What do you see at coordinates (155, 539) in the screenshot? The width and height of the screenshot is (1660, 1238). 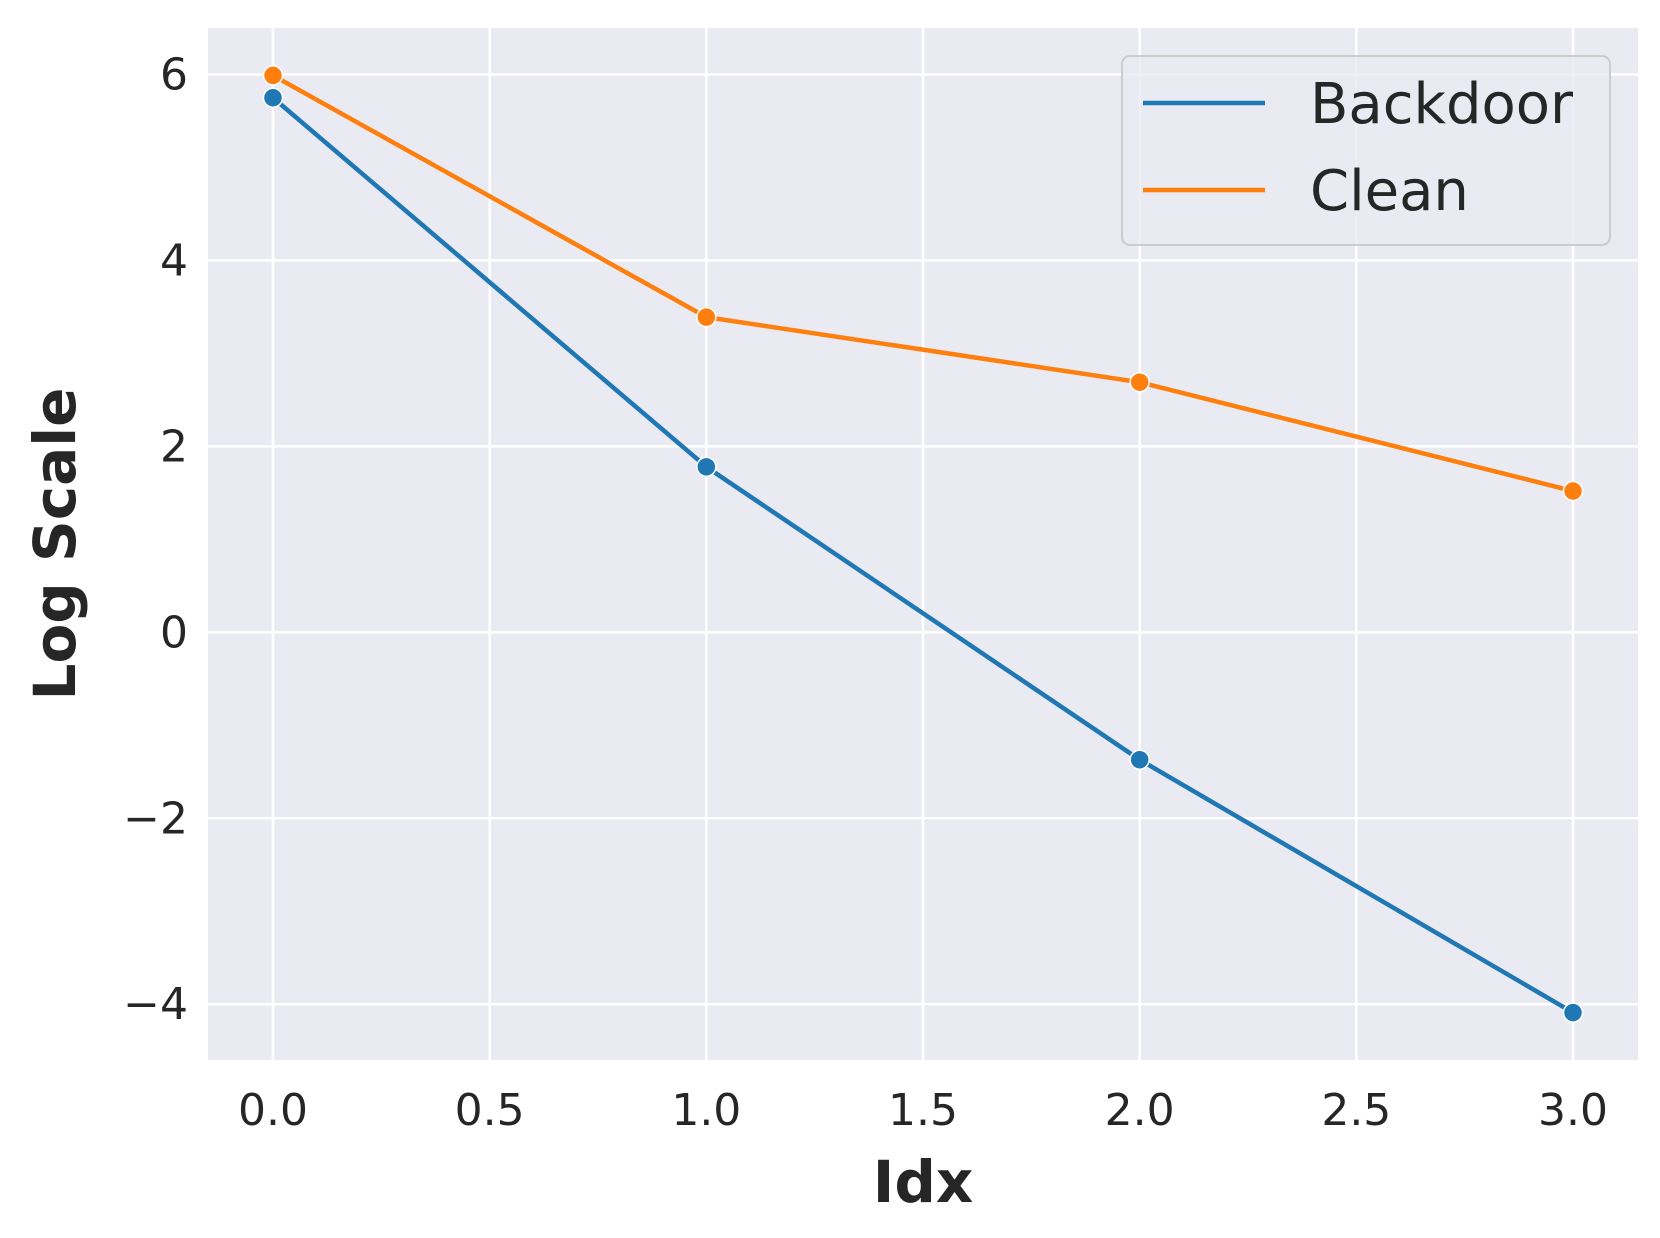 I see `y-tick-labels: −4 −2 0 2 4 6` at bounding box center [155, 539].